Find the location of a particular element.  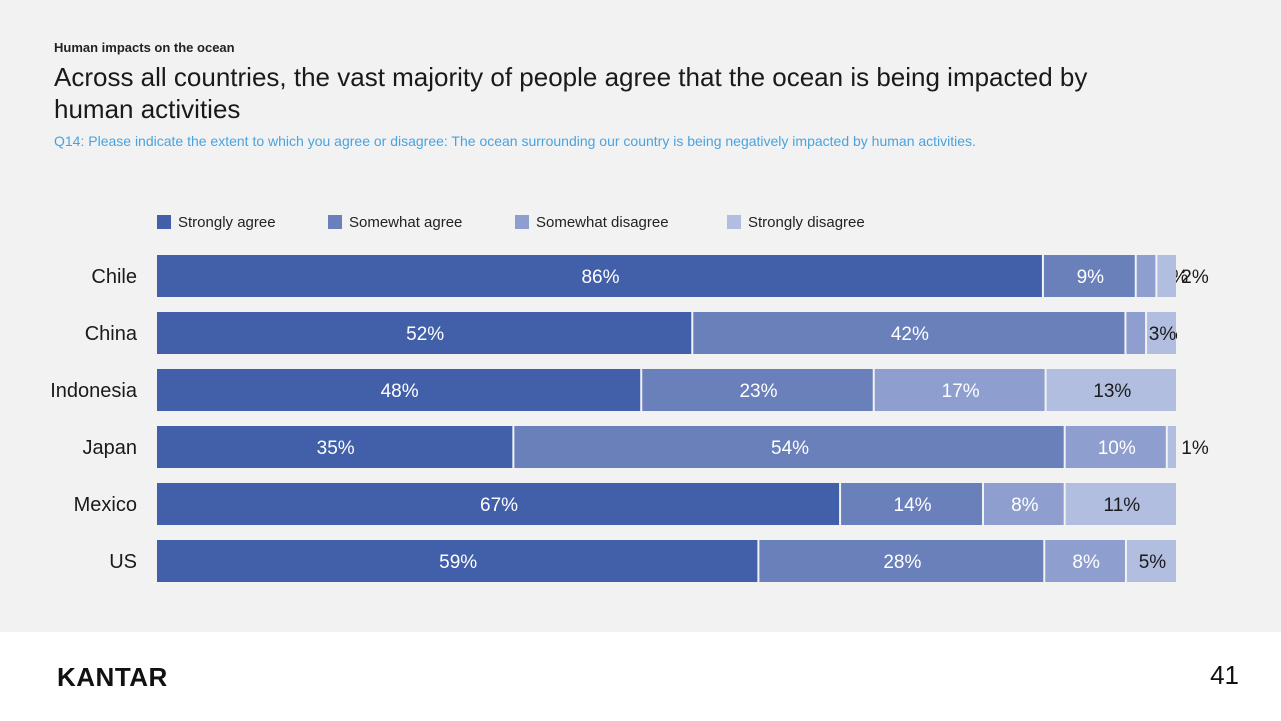

legend-item-somewhat-agree: Somewhat agree is located at coordinates (395, 222).